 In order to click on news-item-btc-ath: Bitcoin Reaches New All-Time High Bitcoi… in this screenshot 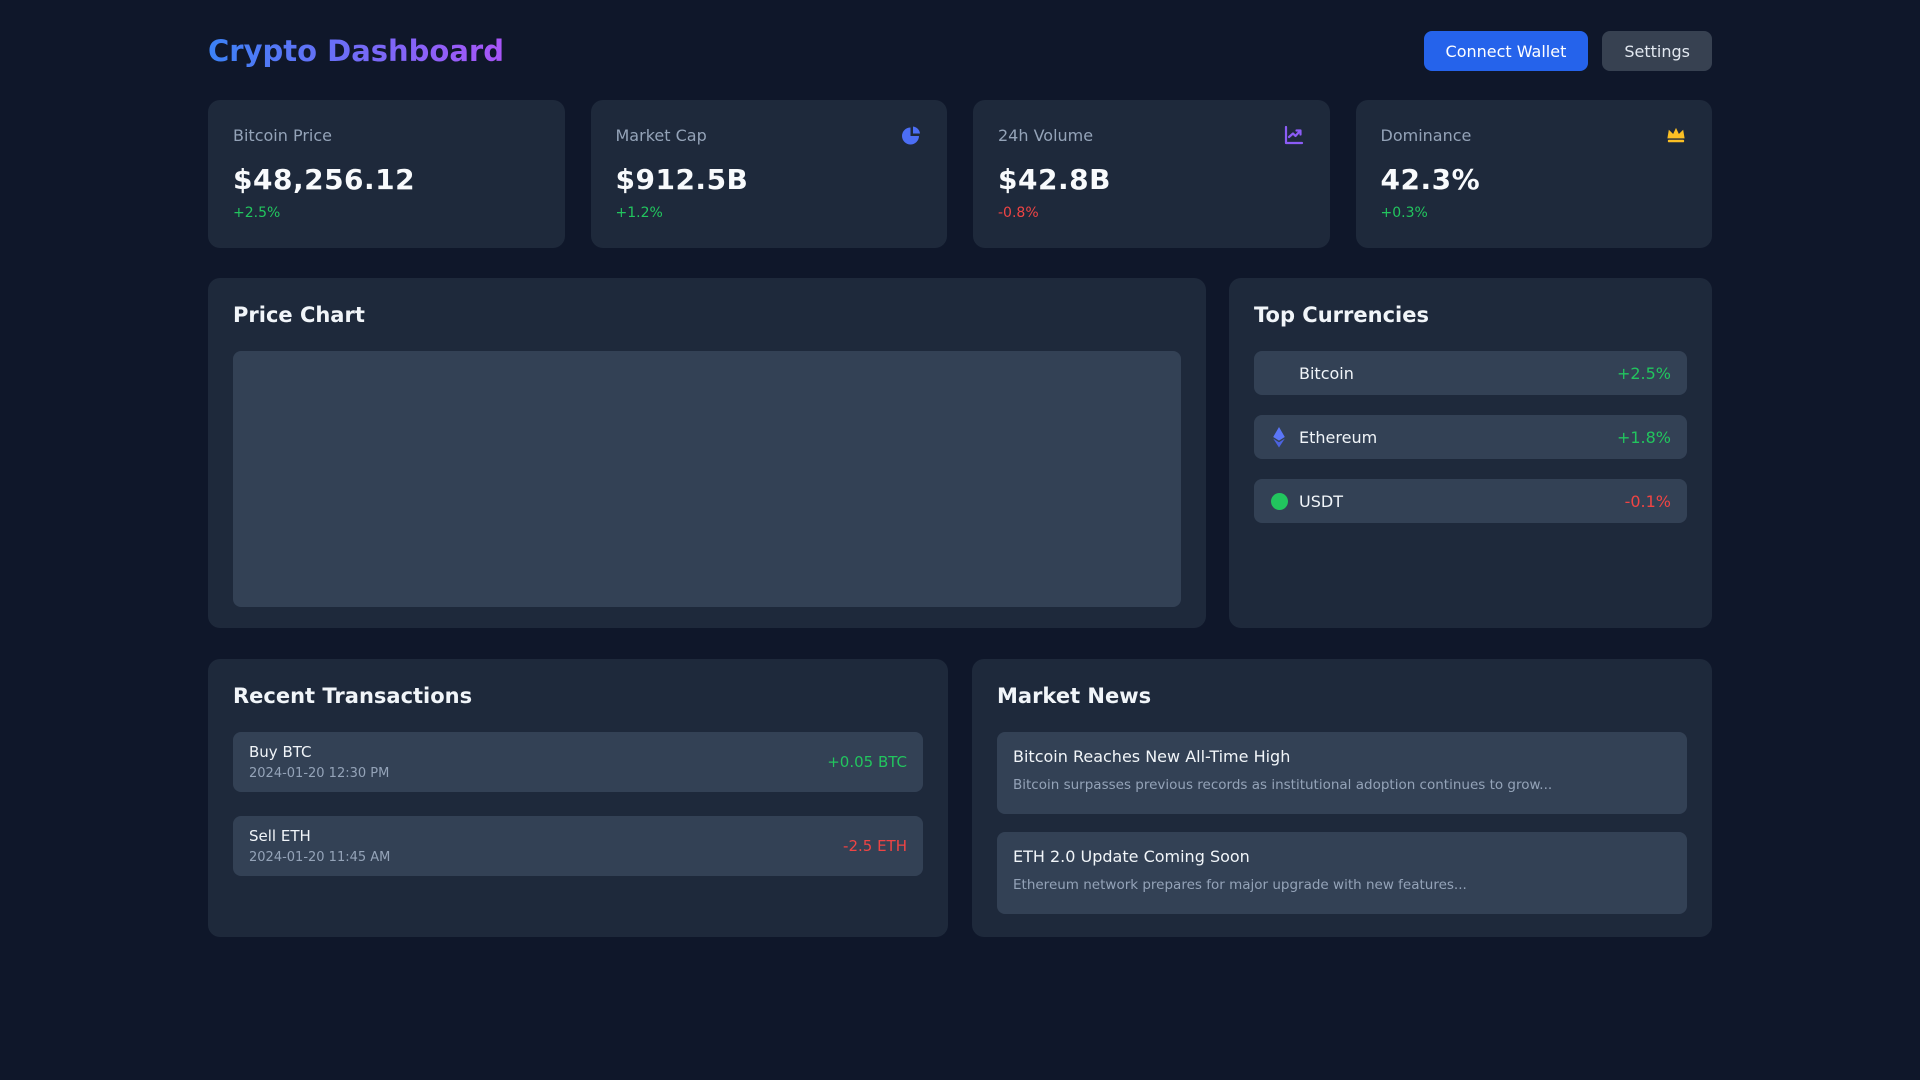, I will do `click(1342, 773)`.